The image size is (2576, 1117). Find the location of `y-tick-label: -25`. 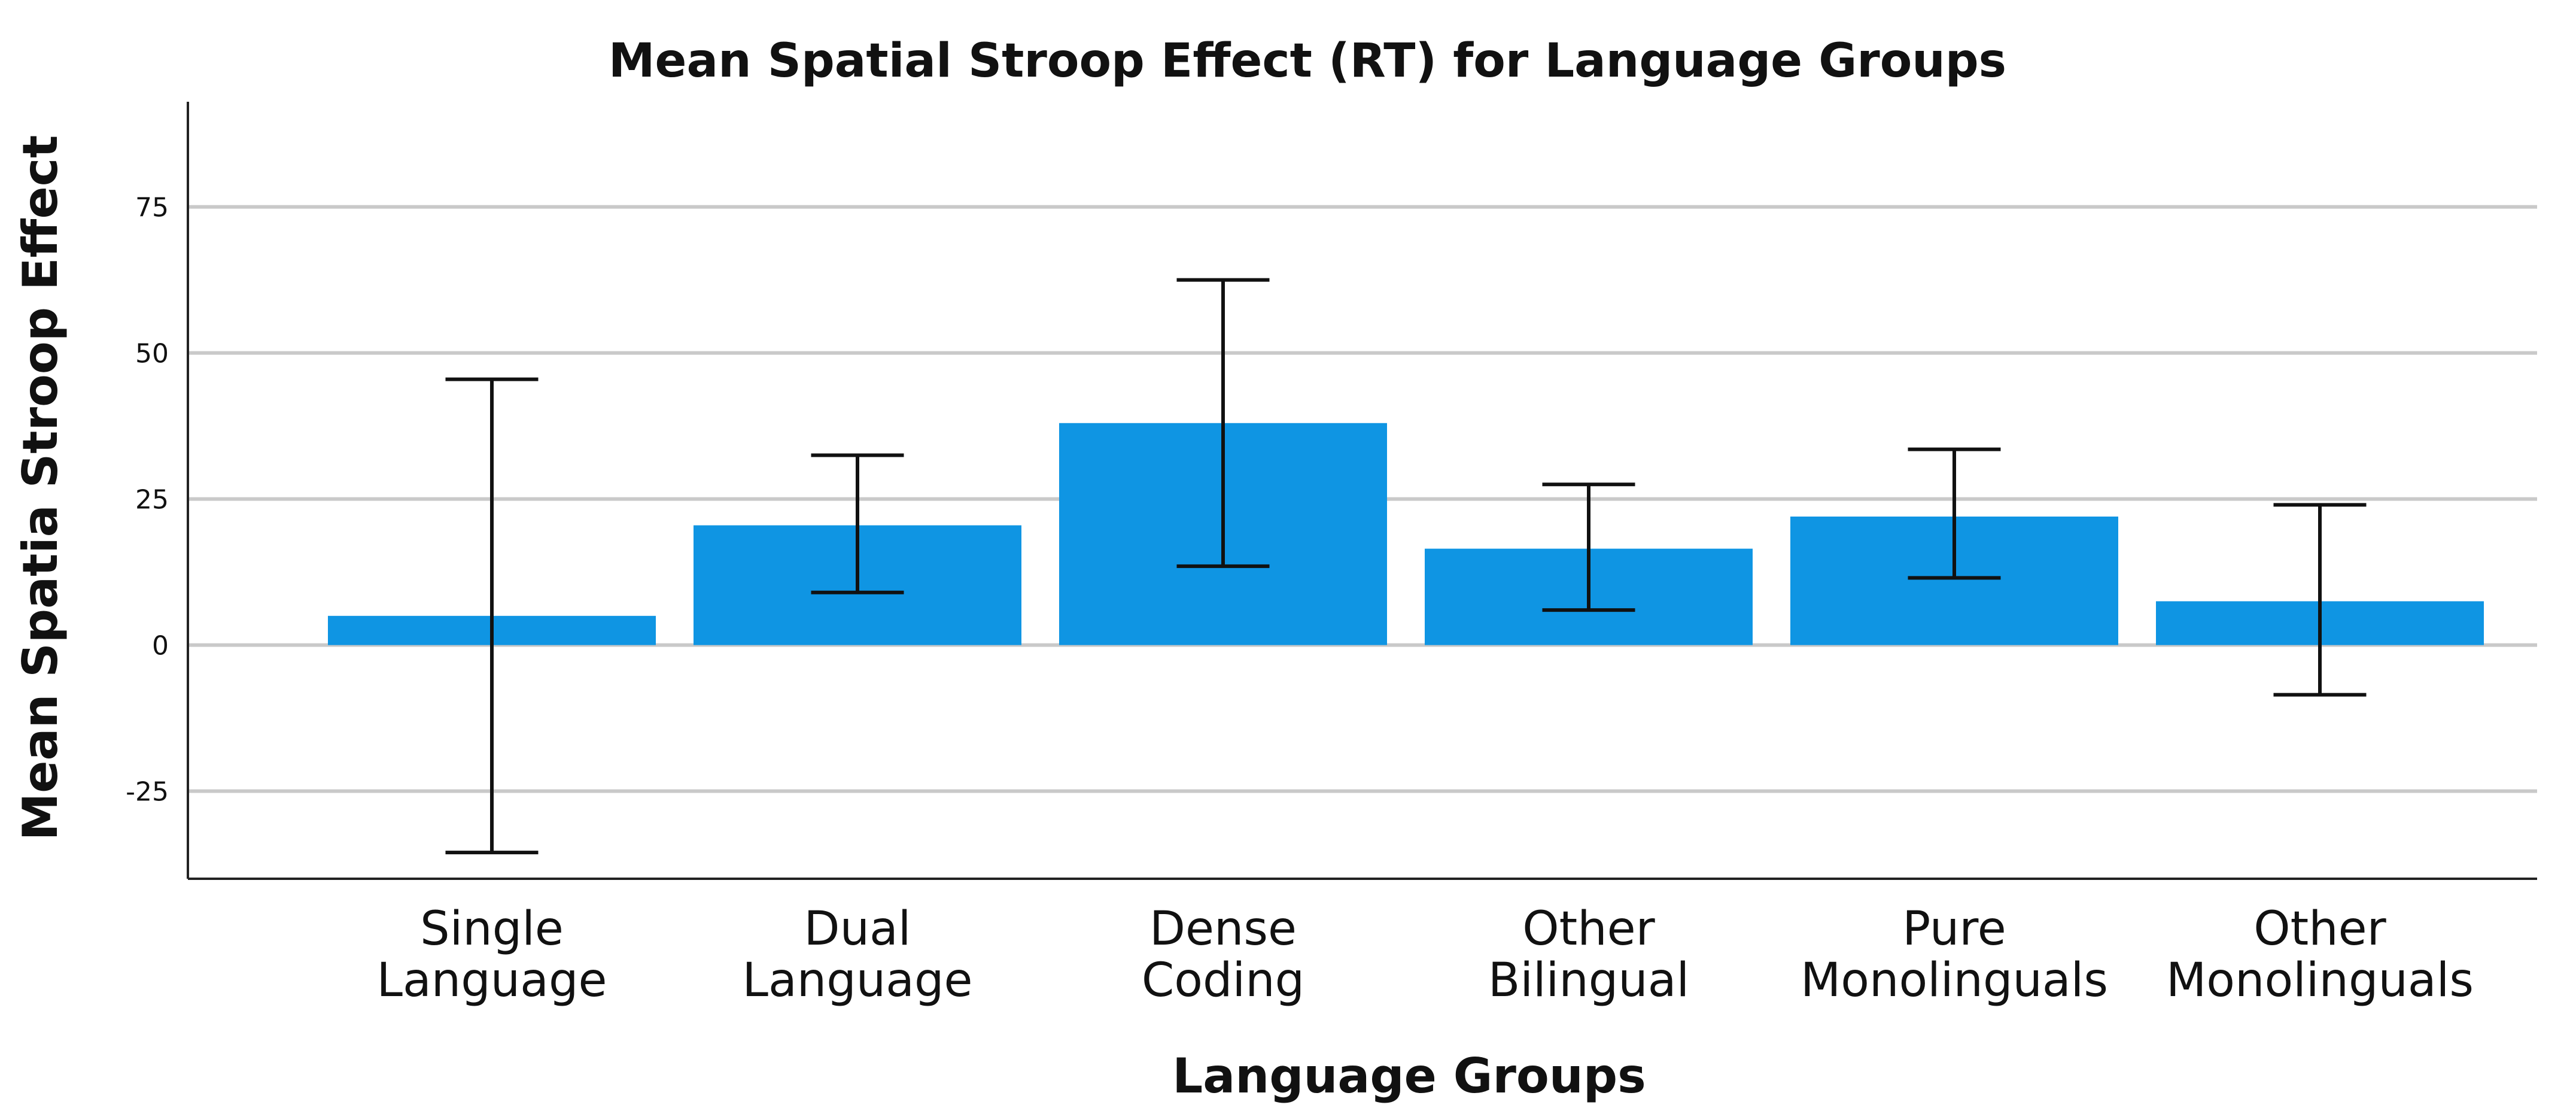

y-tick-label: -25 is located at coordinates (147, 793).